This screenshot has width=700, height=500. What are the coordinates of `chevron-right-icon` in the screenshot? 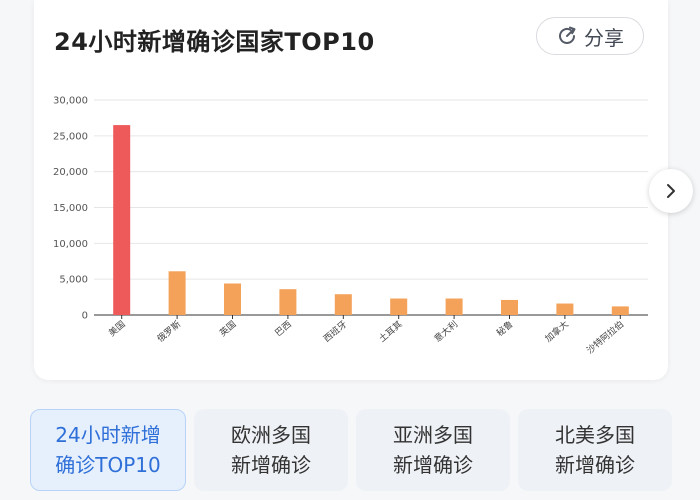 It's located at (671, 191).